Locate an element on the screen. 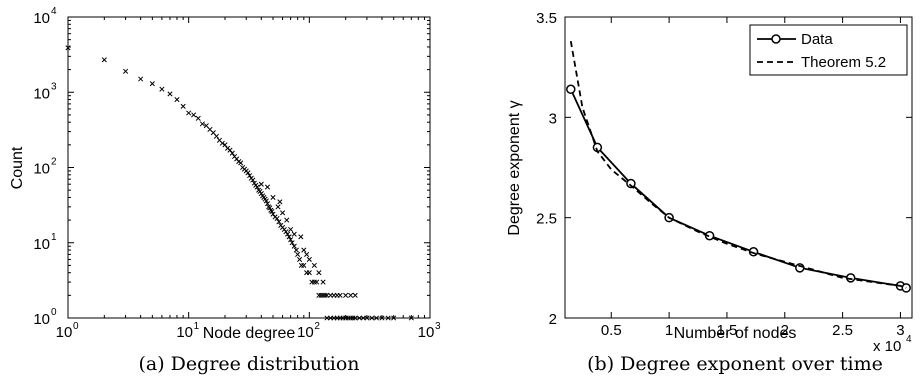 This screenshot has height=381, width=923. x-tick-exp-a: 0 is located at coordinates (76, 326).